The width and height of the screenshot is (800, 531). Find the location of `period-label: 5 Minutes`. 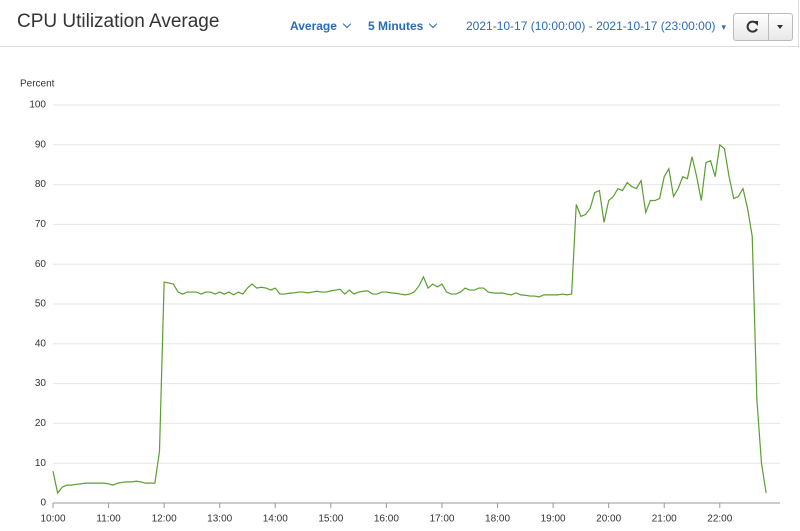

period-label: 5 Minutes is located at coordinates (396, 26).